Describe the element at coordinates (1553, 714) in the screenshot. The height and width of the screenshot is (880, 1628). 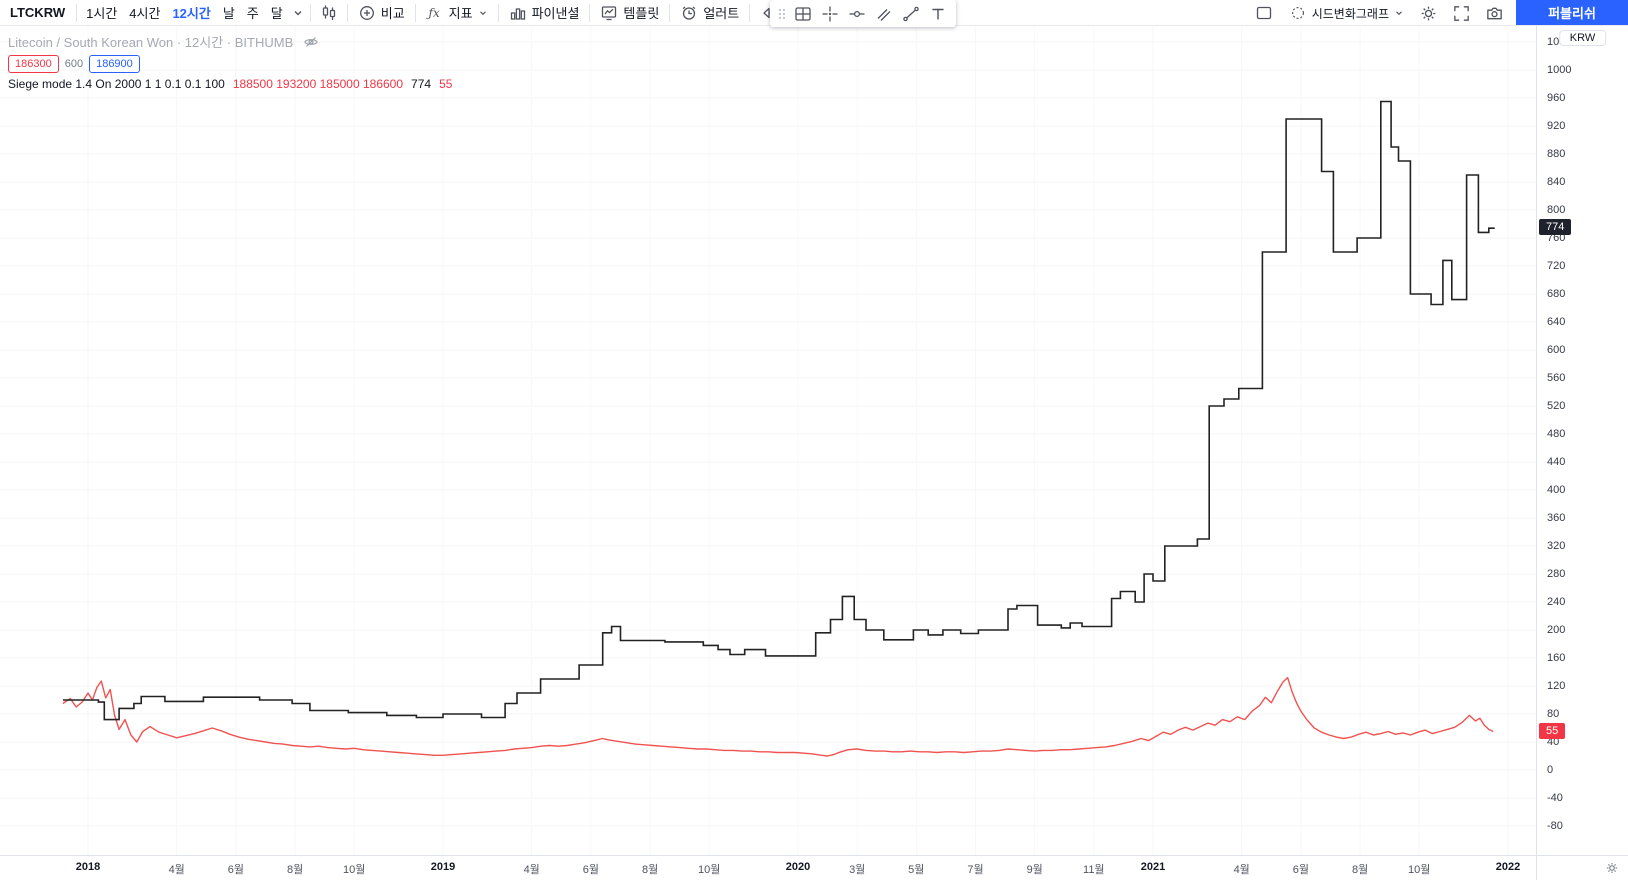
I see `price-tick: 80` at that location.